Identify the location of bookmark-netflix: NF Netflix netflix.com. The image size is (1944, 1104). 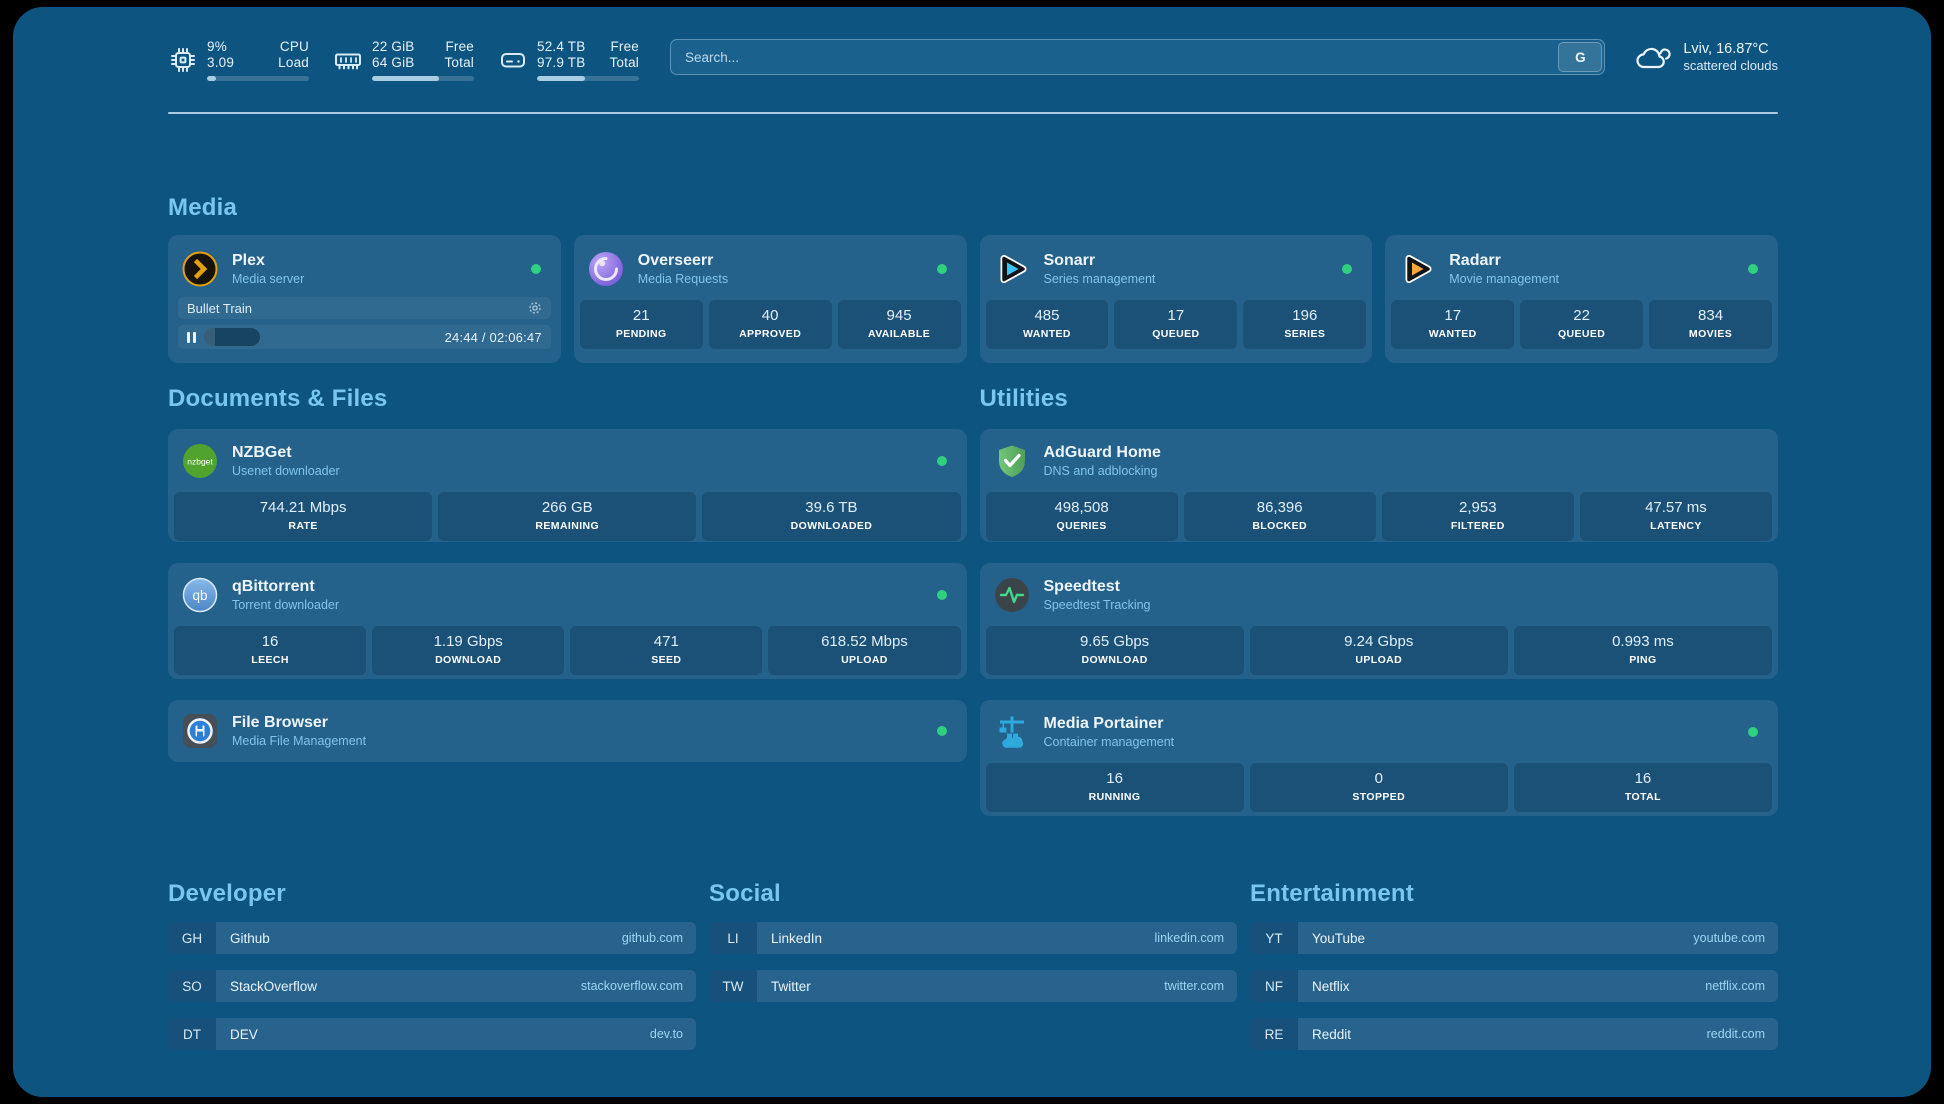
(1514, 986).